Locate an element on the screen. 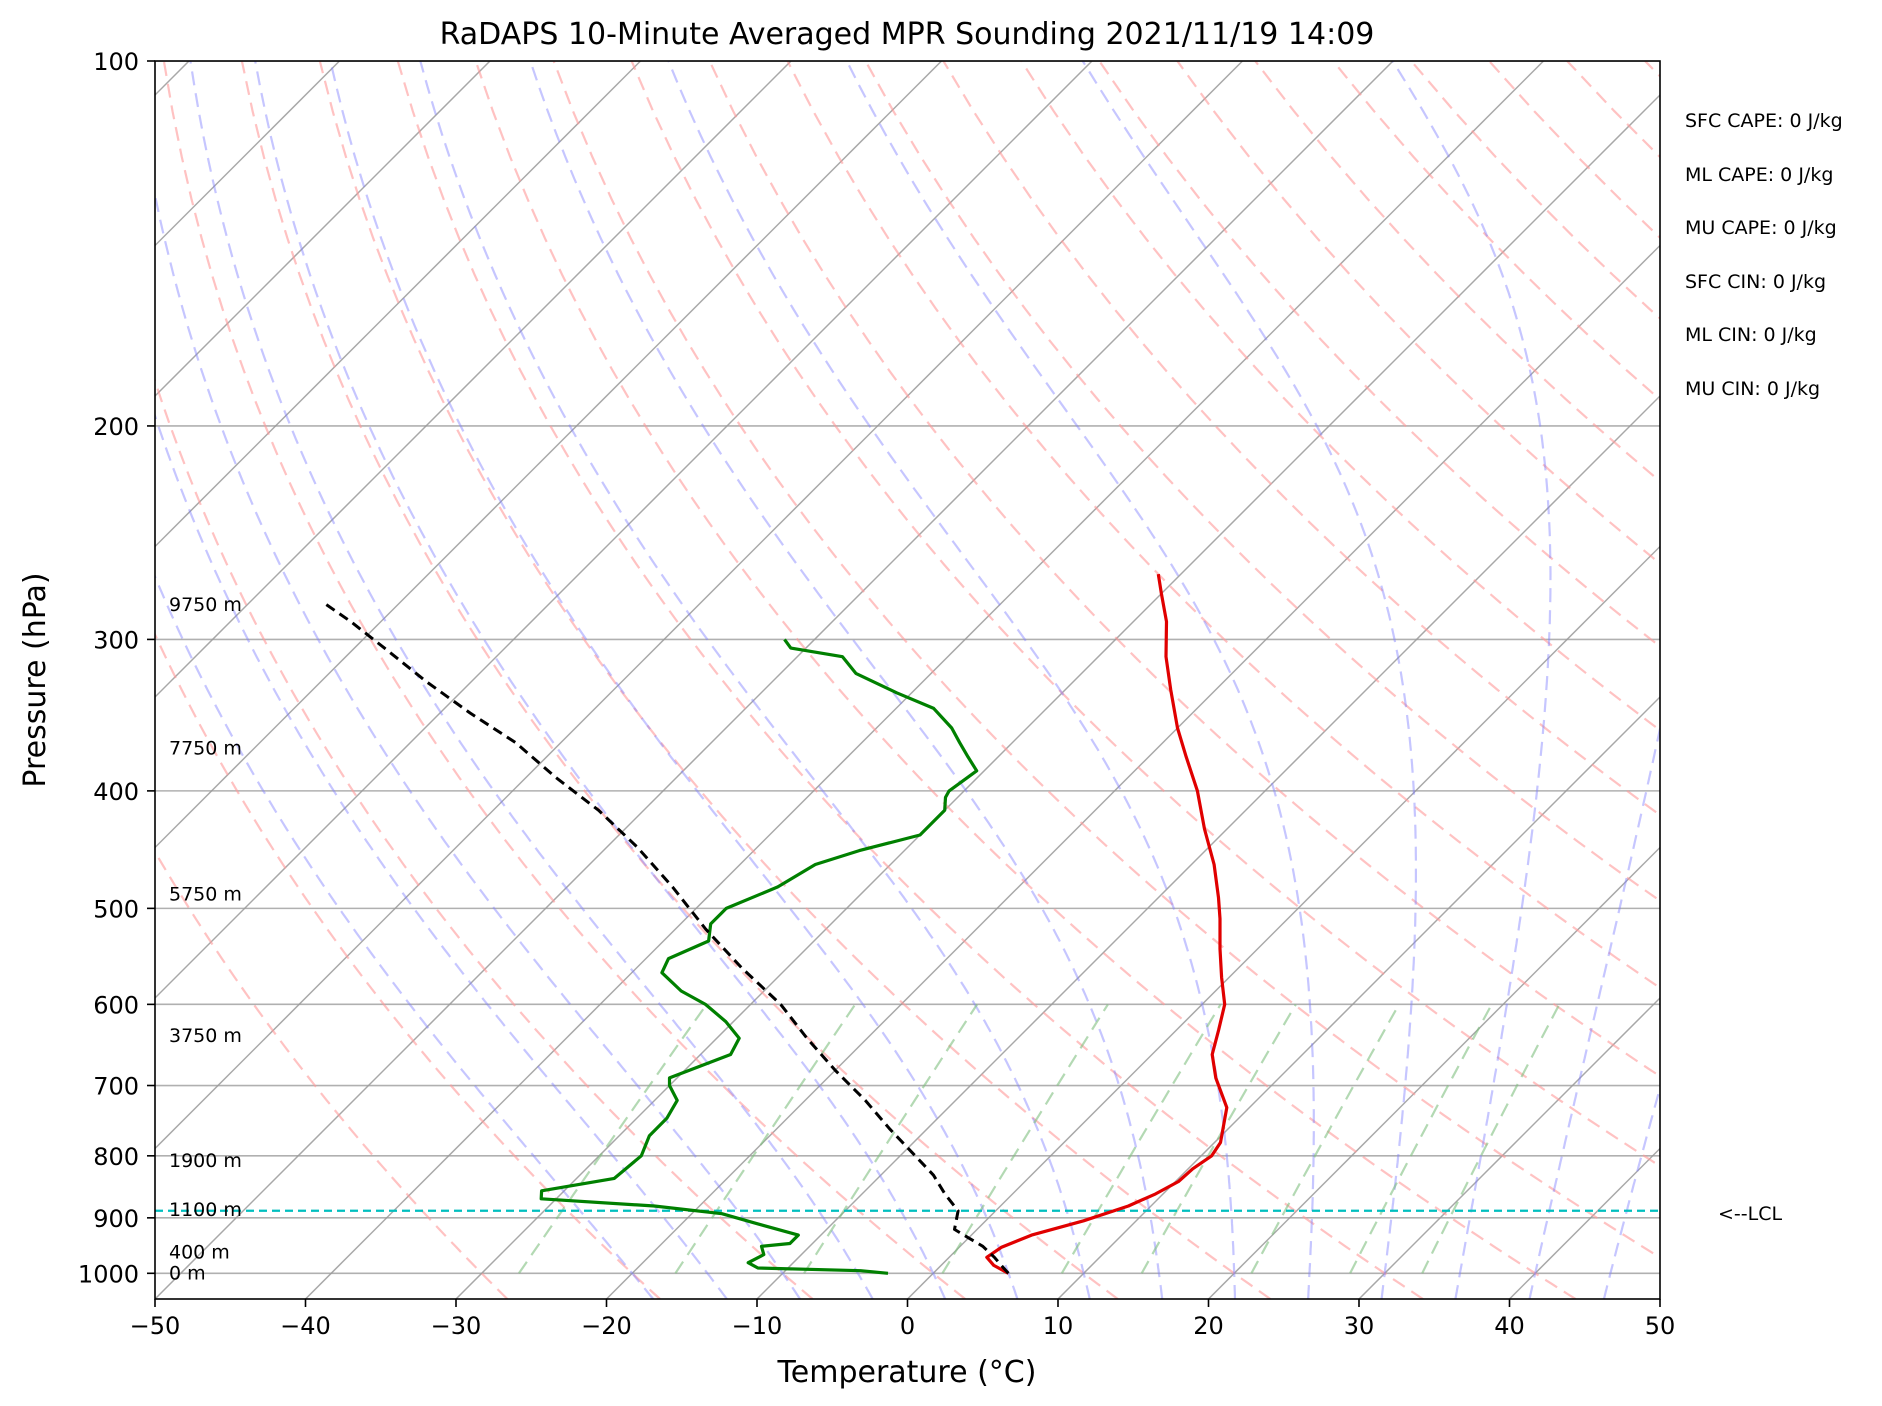 The height and width of the screenshot is (1406, 1882). height-label: 400 m is located at coordinates (199, 1252).